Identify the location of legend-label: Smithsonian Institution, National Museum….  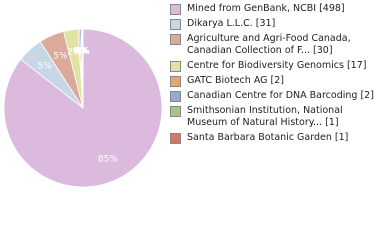
(265, 116).